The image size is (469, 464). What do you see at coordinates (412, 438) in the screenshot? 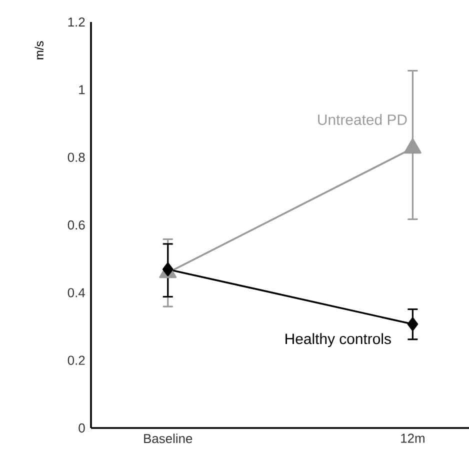
I see `x-tick-label: 12m` at bounding box center [412, 438].